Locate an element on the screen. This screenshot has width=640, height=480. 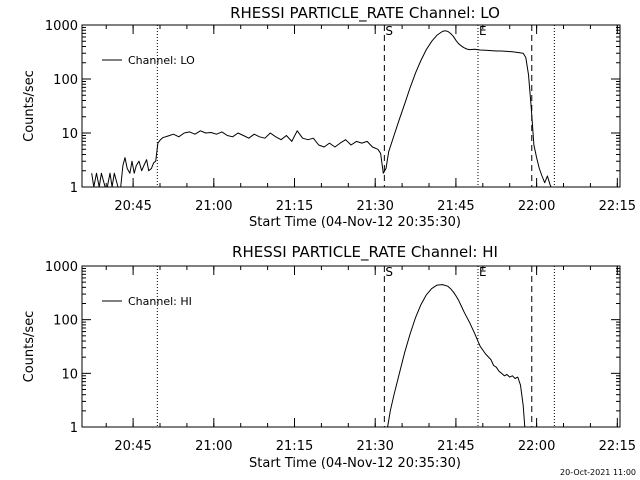
ch0-x-tick-label: 21:00 is located at coordinates (213, 206).